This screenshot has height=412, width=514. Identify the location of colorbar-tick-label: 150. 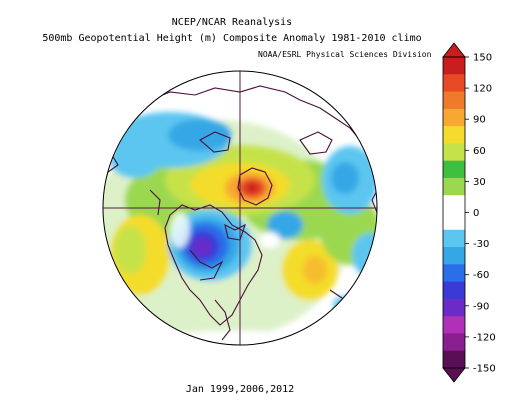
(482, 58).